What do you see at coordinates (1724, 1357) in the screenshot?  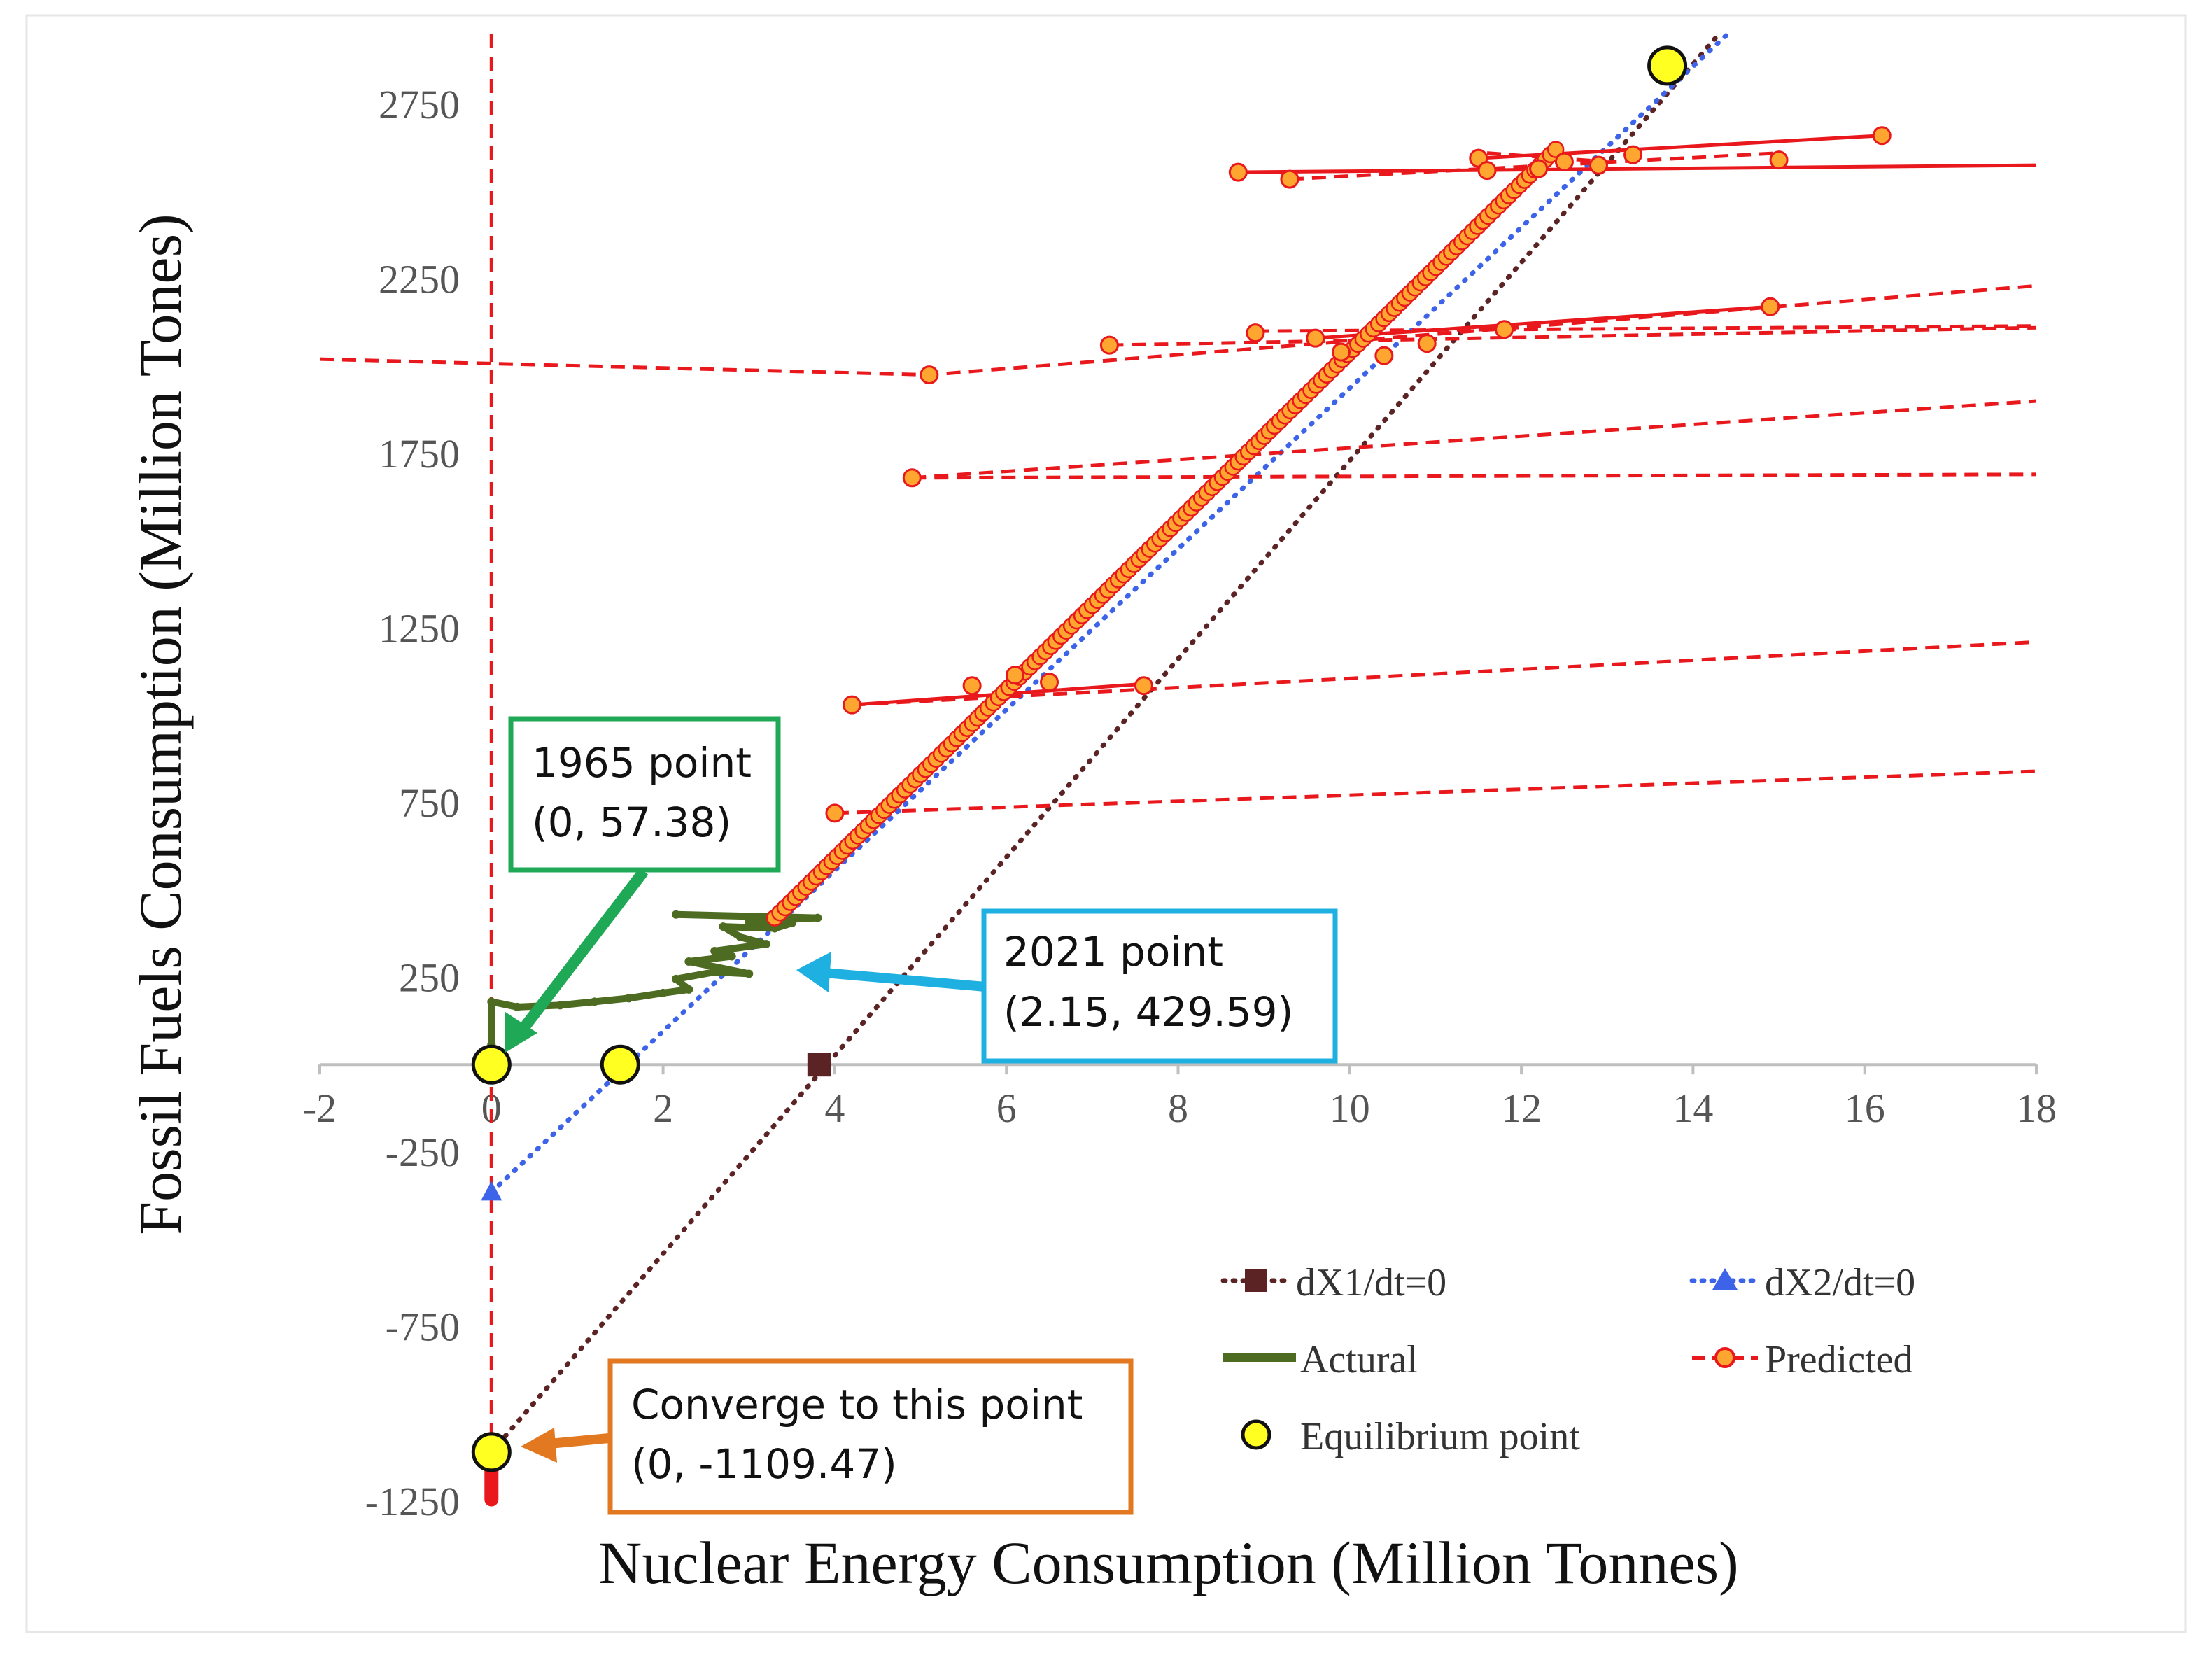 I see `legend-circle-marker` at bounding box center [1724, 1357].